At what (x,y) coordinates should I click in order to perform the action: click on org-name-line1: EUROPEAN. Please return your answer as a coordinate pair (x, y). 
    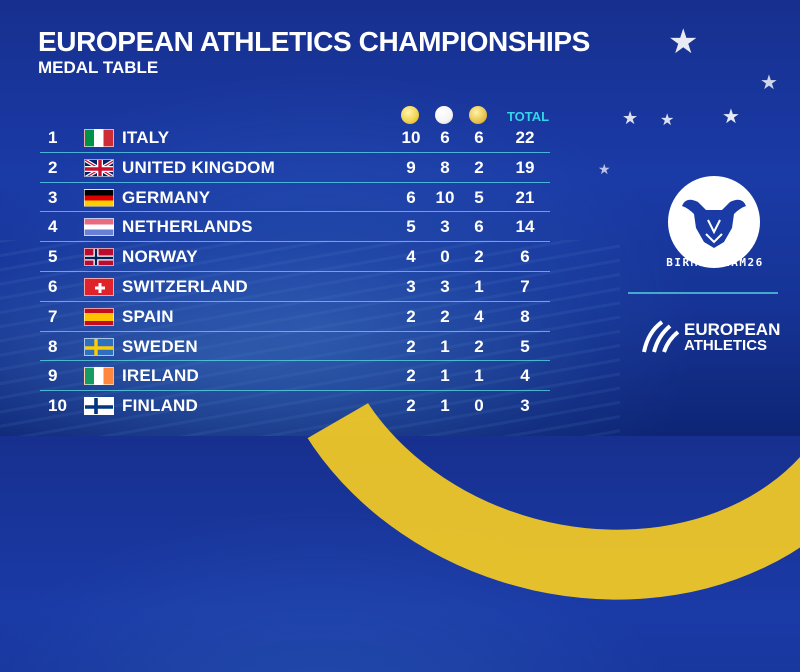
    Looking at the image, I should click on (732, 329).